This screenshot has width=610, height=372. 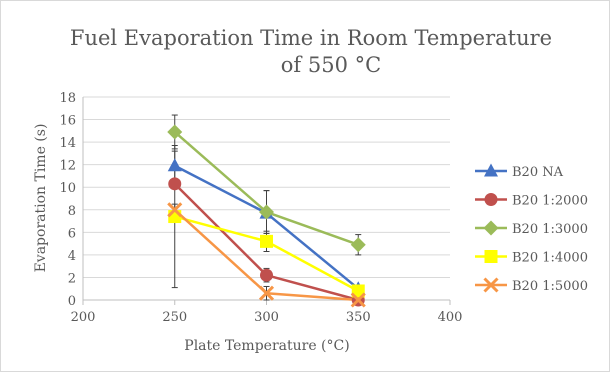 What do you see at coordinates (266, 346) in the screenshot?
I see `x-axis-label: Plate Temperature (°C)` at bounding box center [266, 346].